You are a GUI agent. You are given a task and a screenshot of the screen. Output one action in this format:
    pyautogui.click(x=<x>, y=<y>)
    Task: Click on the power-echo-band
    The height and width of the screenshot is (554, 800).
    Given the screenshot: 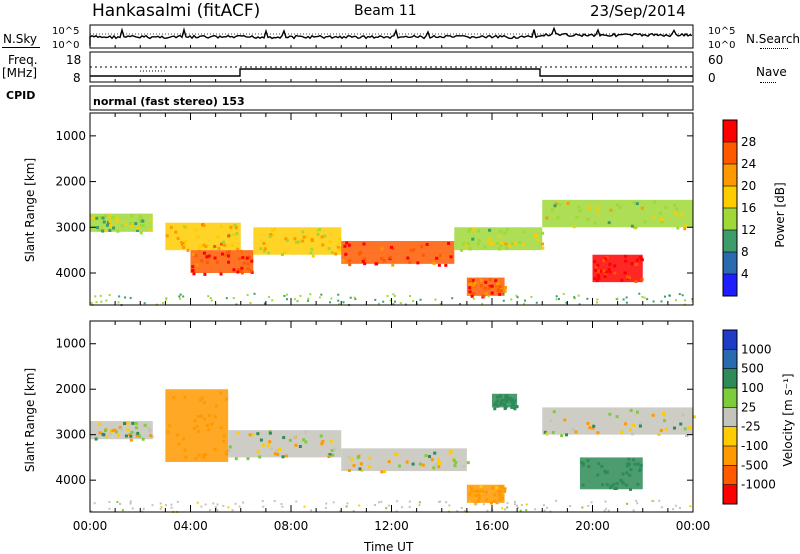 What is the action you would take?
    pyautogui.click(x=617, y=268)
    